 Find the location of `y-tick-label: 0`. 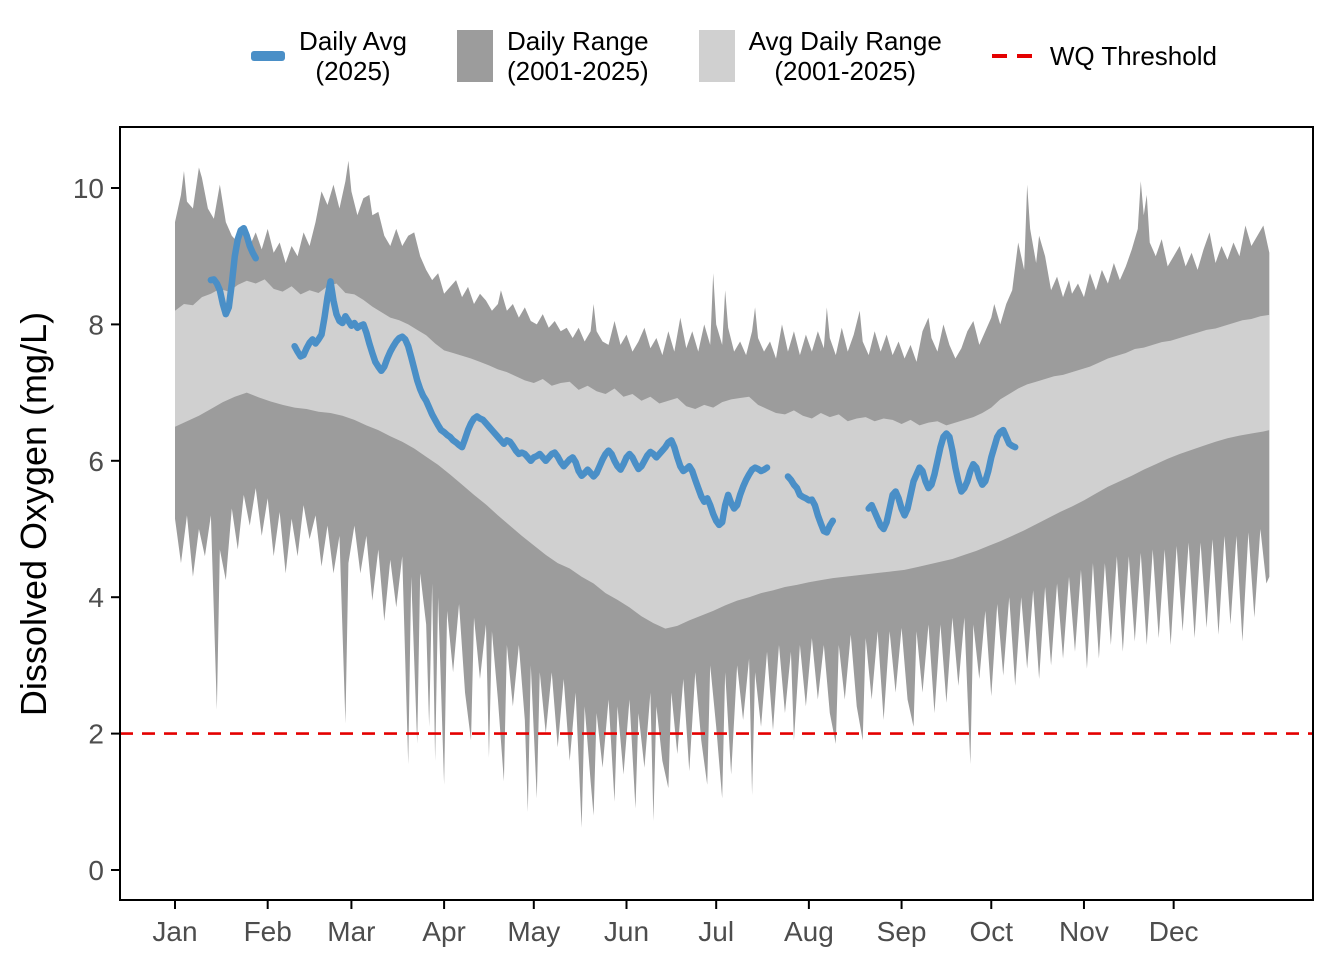

y-tick-label: 0 is located at coordinates (96, 870).